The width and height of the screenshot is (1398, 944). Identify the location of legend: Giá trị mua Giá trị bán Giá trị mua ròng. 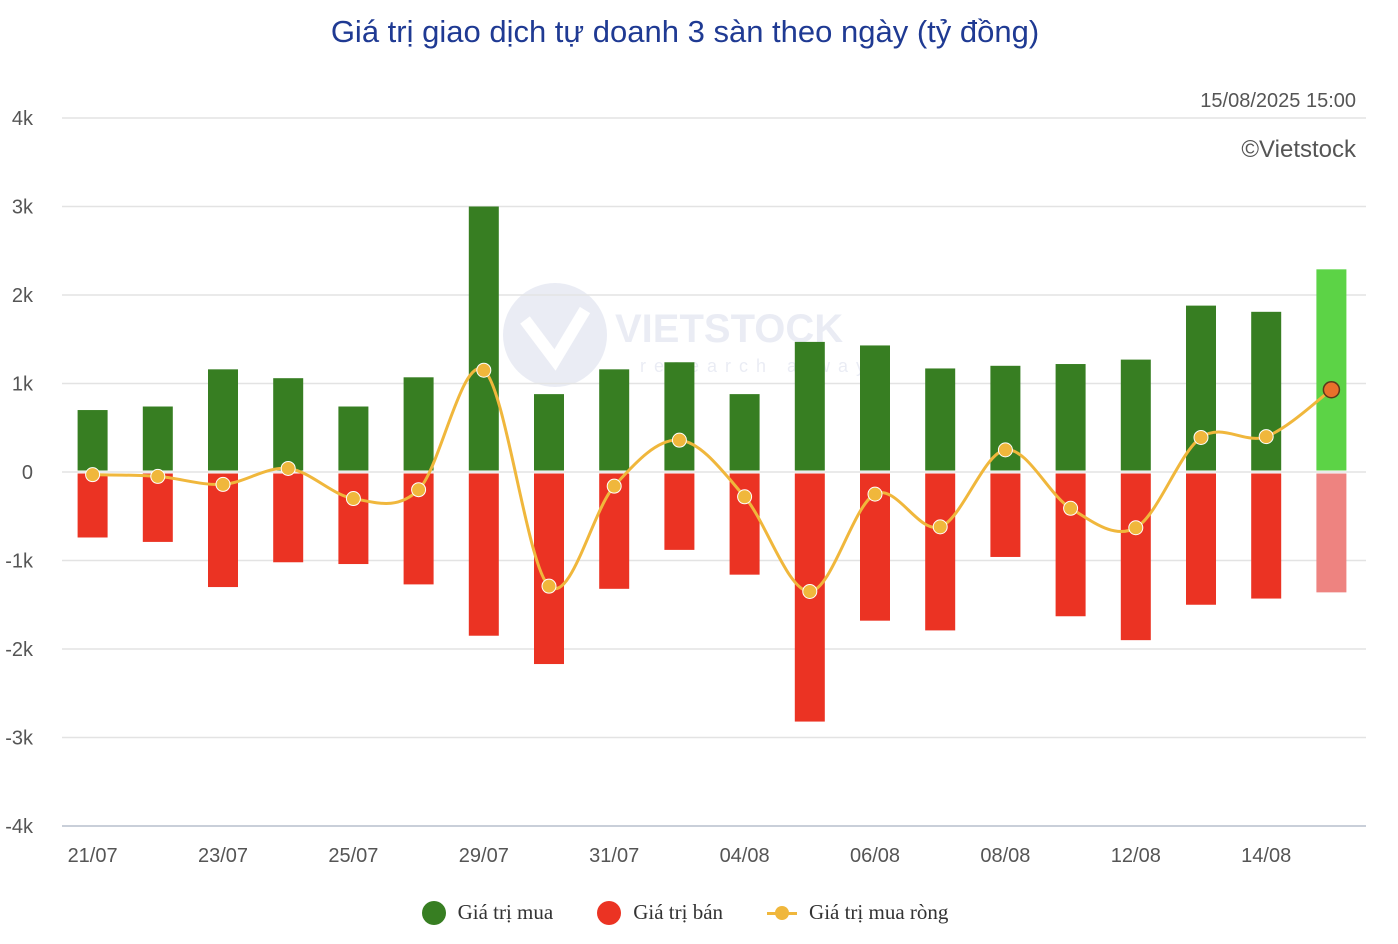
(685, 912).